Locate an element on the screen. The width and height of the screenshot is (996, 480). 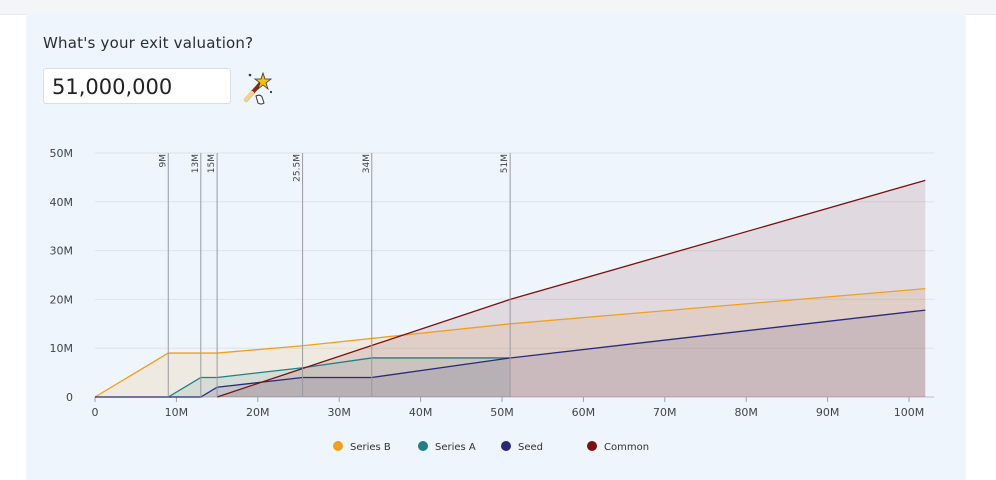
valuation-marker-label: 34M is located at coordinates (367, 163).